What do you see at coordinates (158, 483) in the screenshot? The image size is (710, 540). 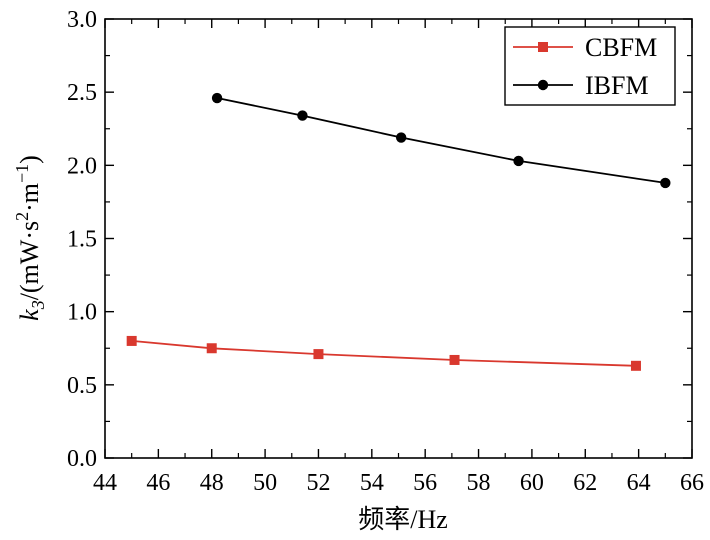 I see `x-tick-label: 46` at bounding box center [158, 483].